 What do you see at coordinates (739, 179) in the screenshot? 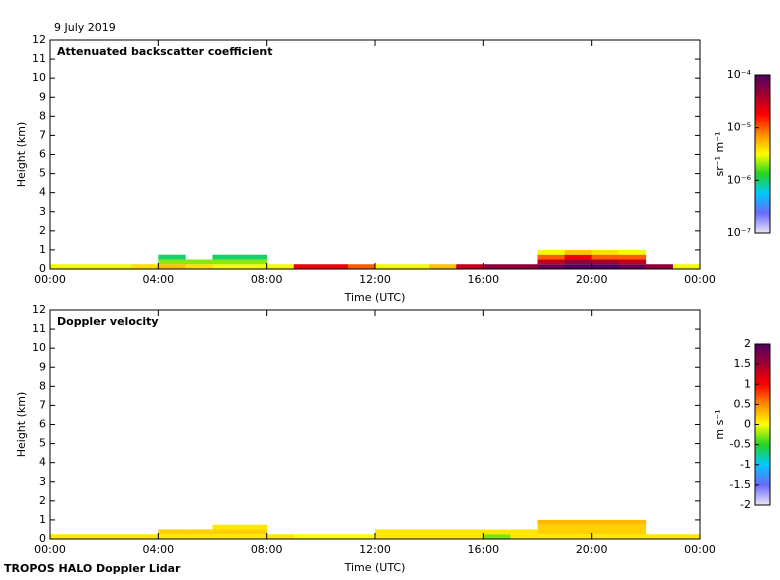
I see `colorbar-tick-label: 10⁻⁶` at bounding box center [739, 179].